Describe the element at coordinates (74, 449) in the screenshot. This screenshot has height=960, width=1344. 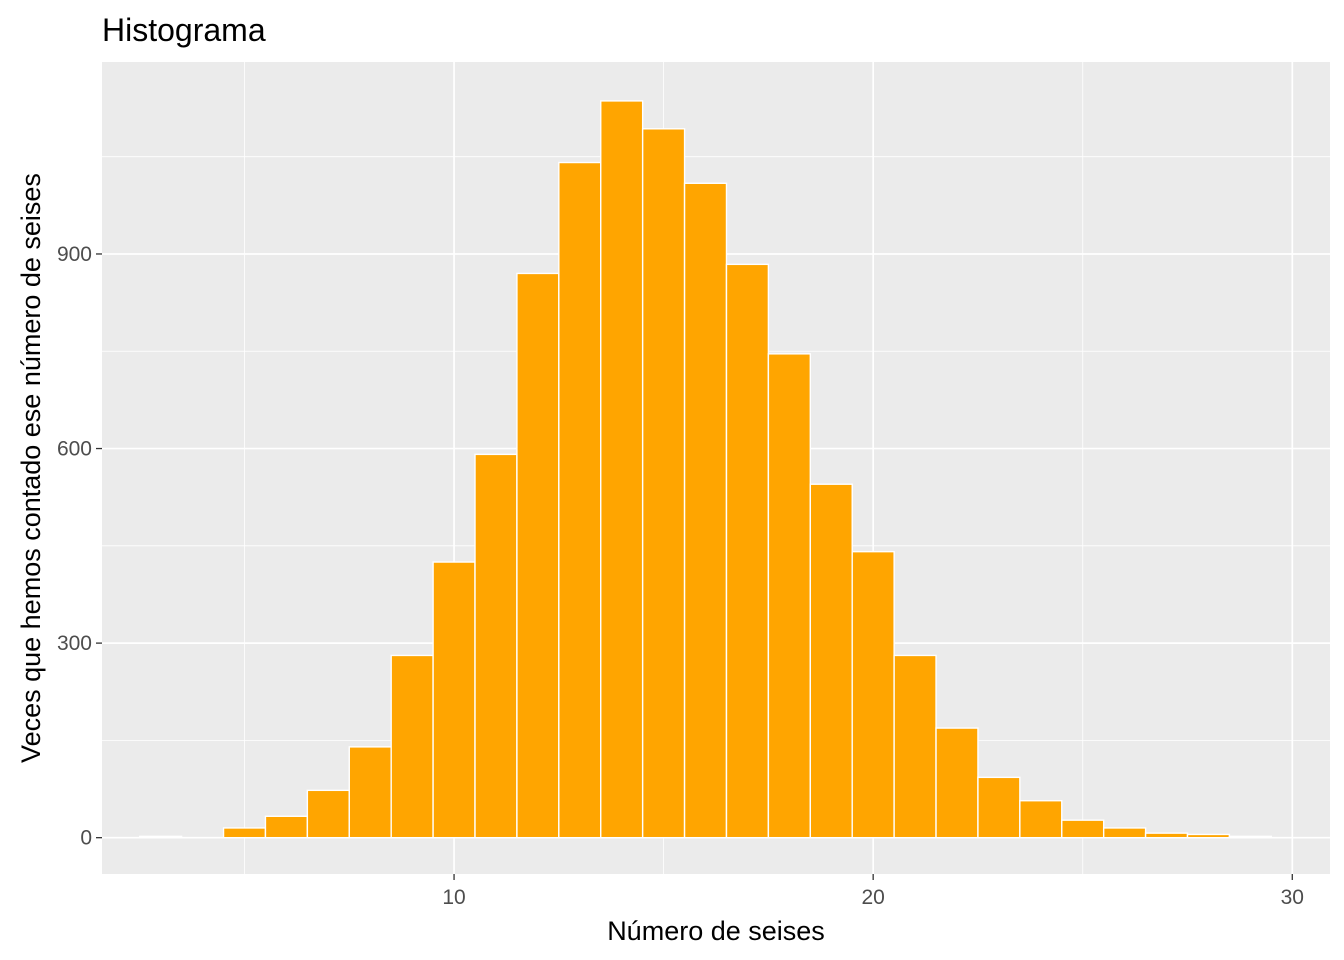
I see `y-tick-label: 600` at that location.